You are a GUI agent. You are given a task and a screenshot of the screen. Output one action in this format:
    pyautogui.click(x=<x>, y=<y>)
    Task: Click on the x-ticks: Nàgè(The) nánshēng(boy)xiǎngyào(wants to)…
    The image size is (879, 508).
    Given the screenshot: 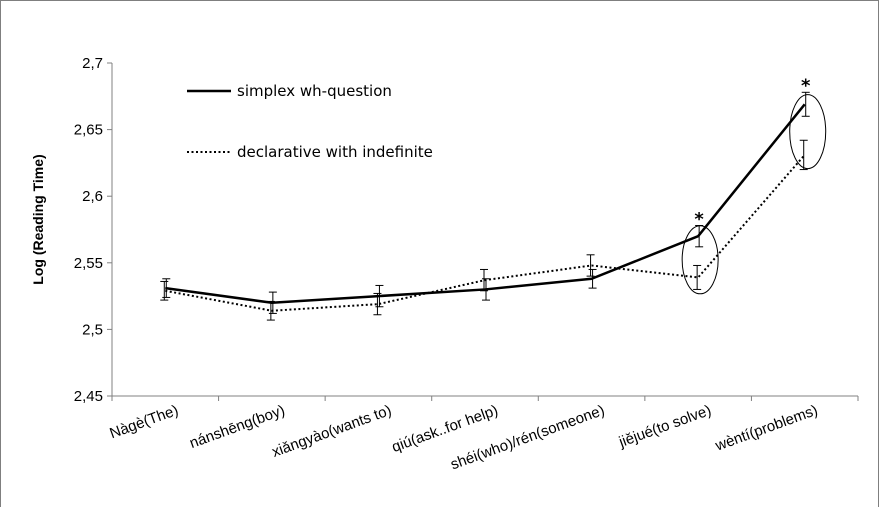 What is the action you would take?
    pyautogui.click(x=483, y=434)
    